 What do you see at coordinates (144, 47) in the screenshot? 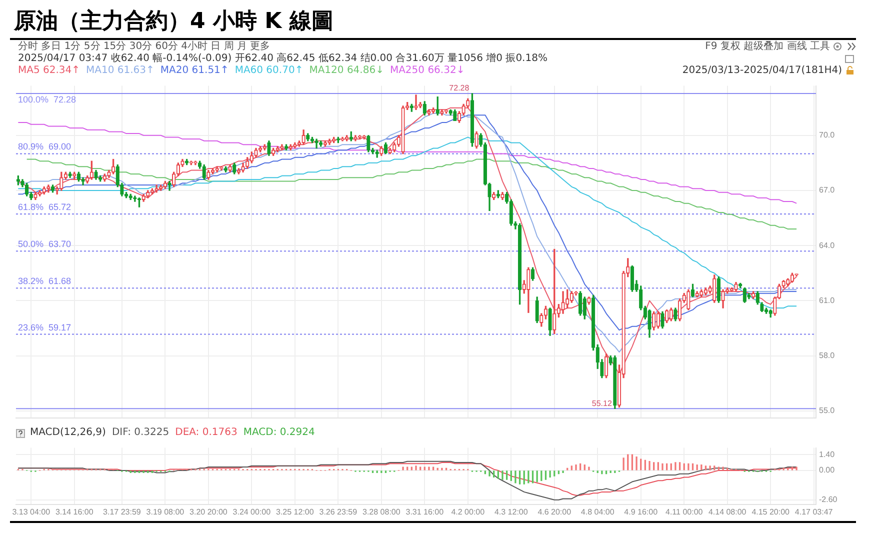
I see `text: 分时 多日 1分 5分 15分 30分 60分 4小时 日 周 月 更多` at bounding box center [144, 47].